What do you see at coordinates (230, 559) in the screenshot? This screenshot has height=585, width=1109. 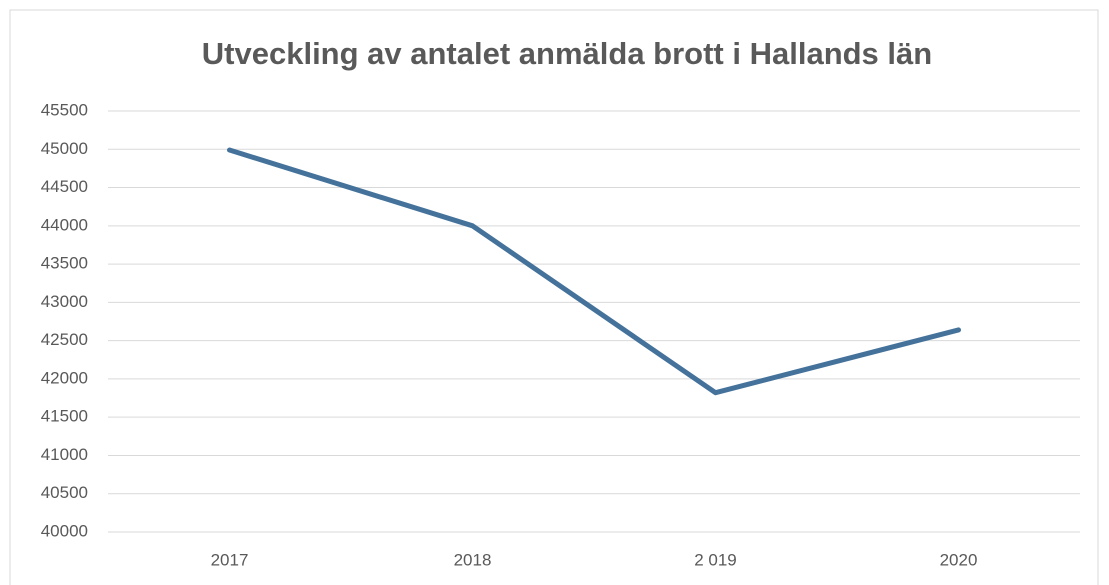 I see `x-tick-label: 2017` at bounding box center [230, 559].